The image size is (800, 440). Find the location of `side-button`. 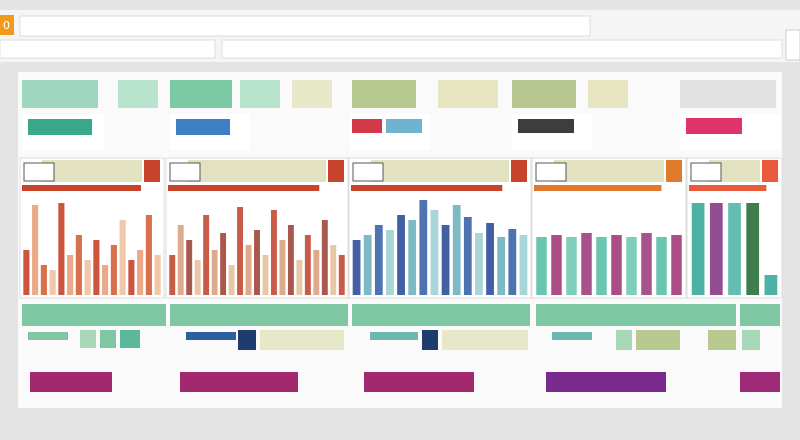

side-button is located at coordinates (792, 45).